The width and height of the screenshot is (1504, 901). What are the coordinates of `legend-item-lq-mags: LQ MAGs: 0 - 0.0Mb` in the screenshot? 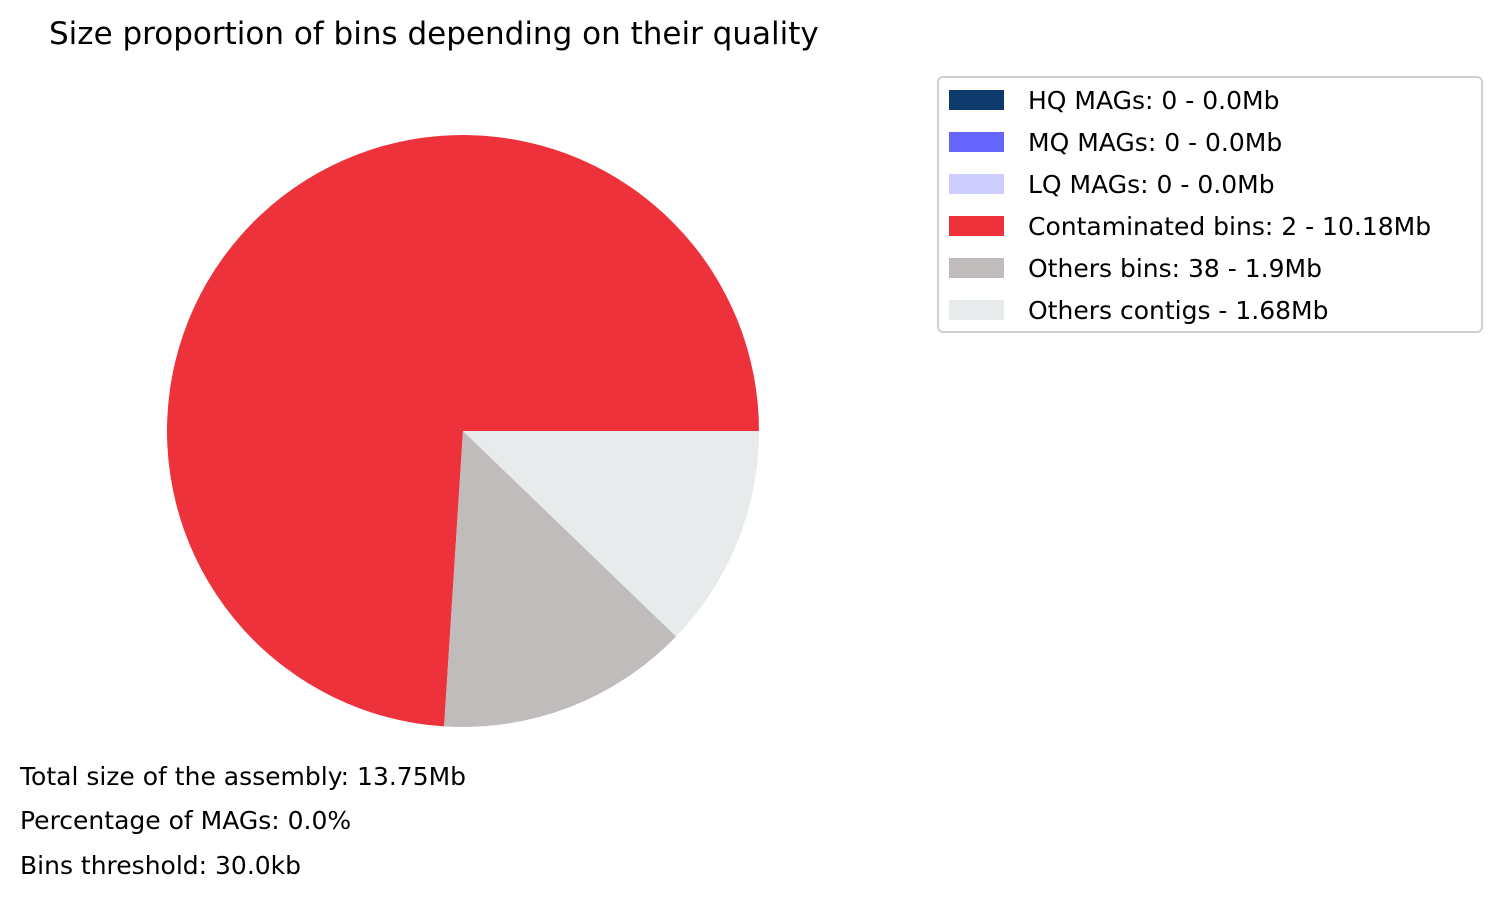 It's located at (1112, 184).